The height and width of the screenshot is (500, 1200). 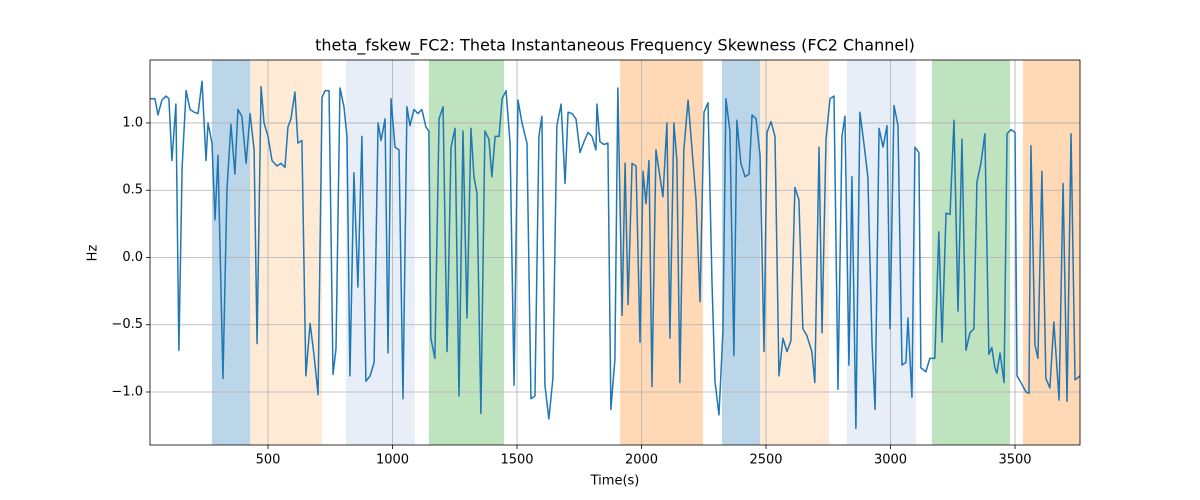 What do you see at coordinates (392, 460) in the screenshot?
I see `x-tick-label: 1000` at bounding box center [392, 460].